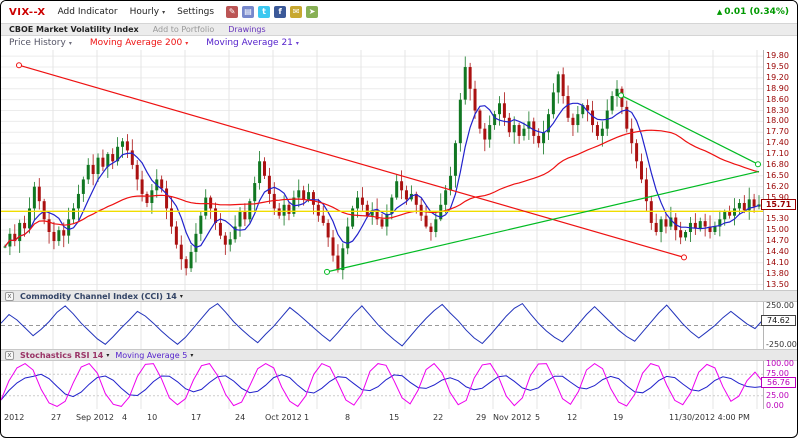  What do you see at coordinates (183, 29) in the screenshot?
I see `add-to-portfolio-link: Add to Portfolio` at bounding box center [183, 29].